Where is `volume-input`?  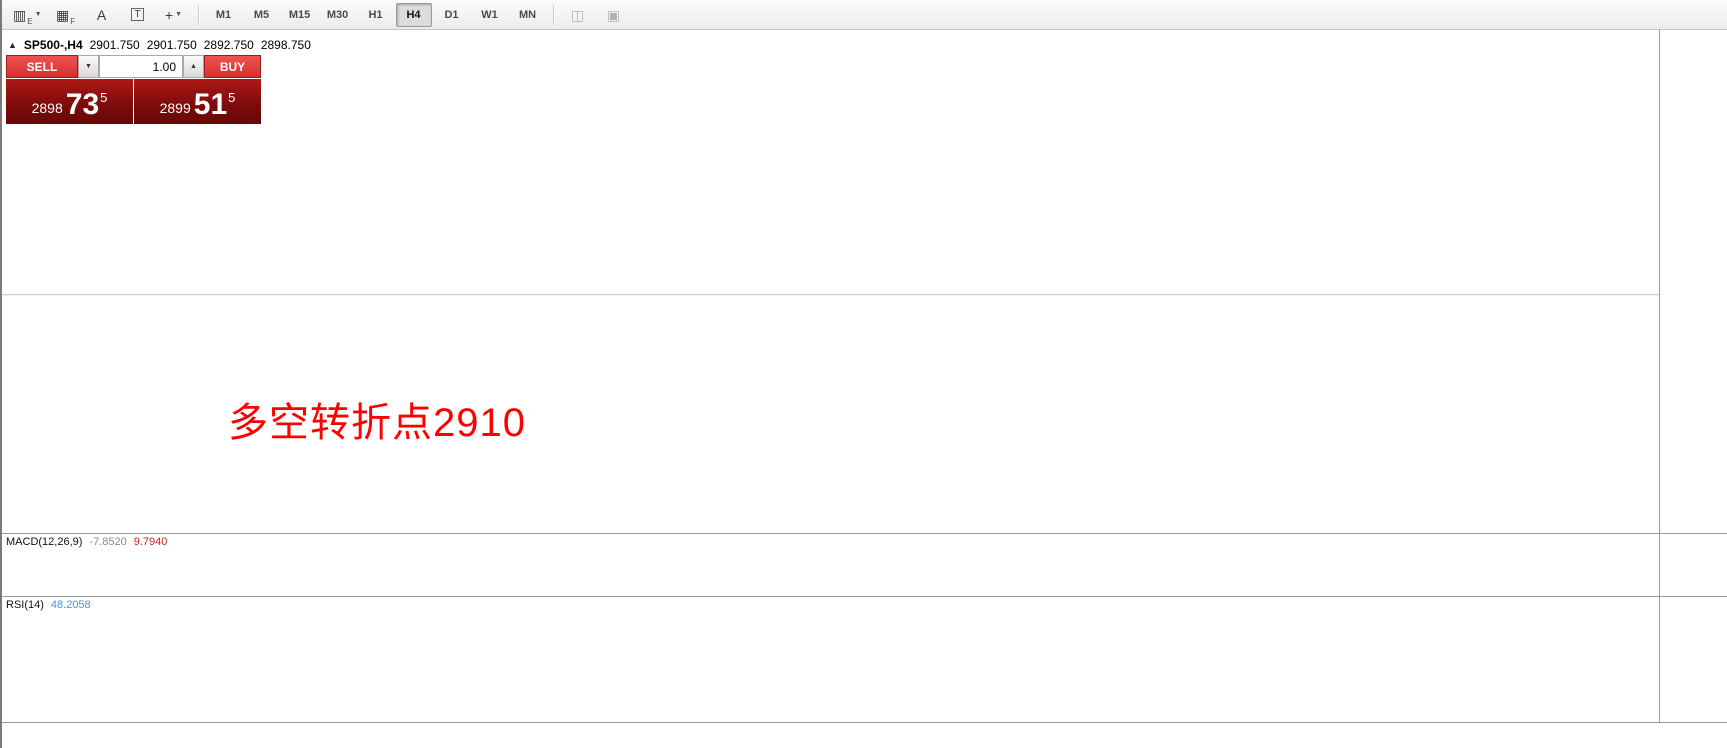
volume-input is located at coordinates (141, 66).